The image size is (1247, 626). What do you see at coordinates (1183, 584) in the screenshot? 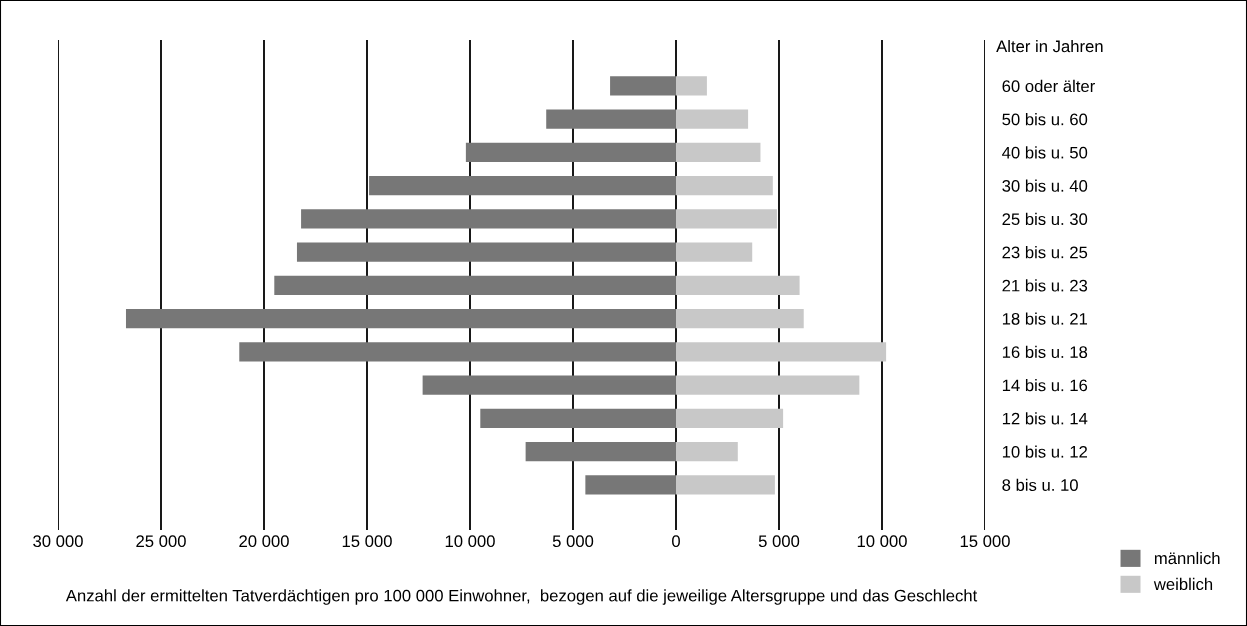
I see `legend-label: weiblich` at bounding box center [1183, 584].